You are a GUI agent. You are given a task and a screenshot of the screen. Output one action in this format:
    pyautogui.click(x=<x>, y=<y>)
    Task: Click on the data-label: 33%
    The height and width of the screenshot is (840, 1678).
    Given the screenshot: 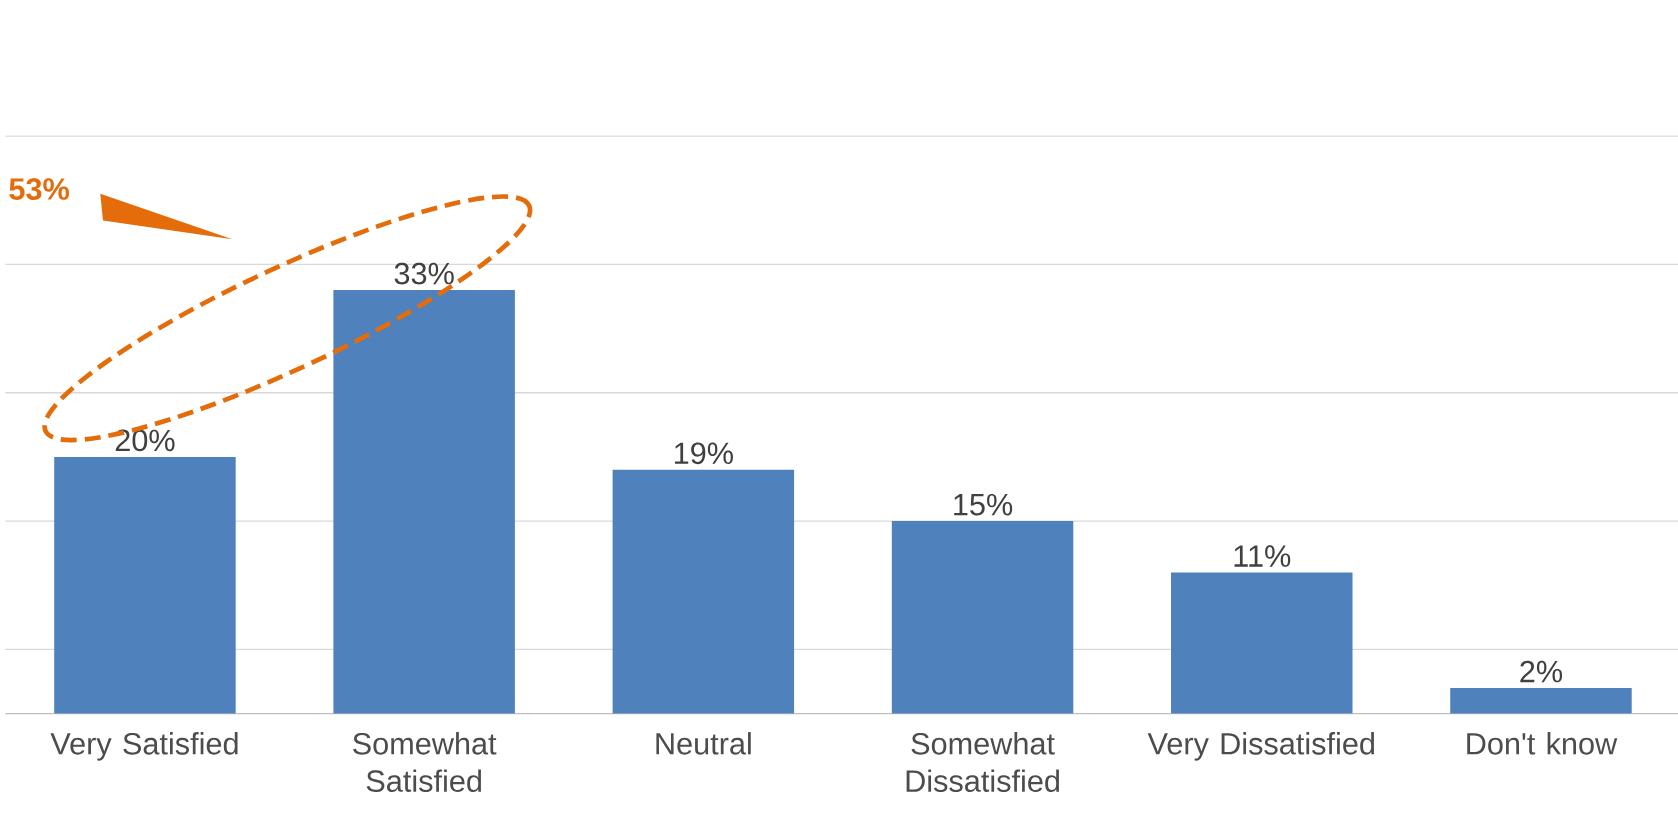 What is the action you would take?
    pyautogui.click(x=424, y=273)
    